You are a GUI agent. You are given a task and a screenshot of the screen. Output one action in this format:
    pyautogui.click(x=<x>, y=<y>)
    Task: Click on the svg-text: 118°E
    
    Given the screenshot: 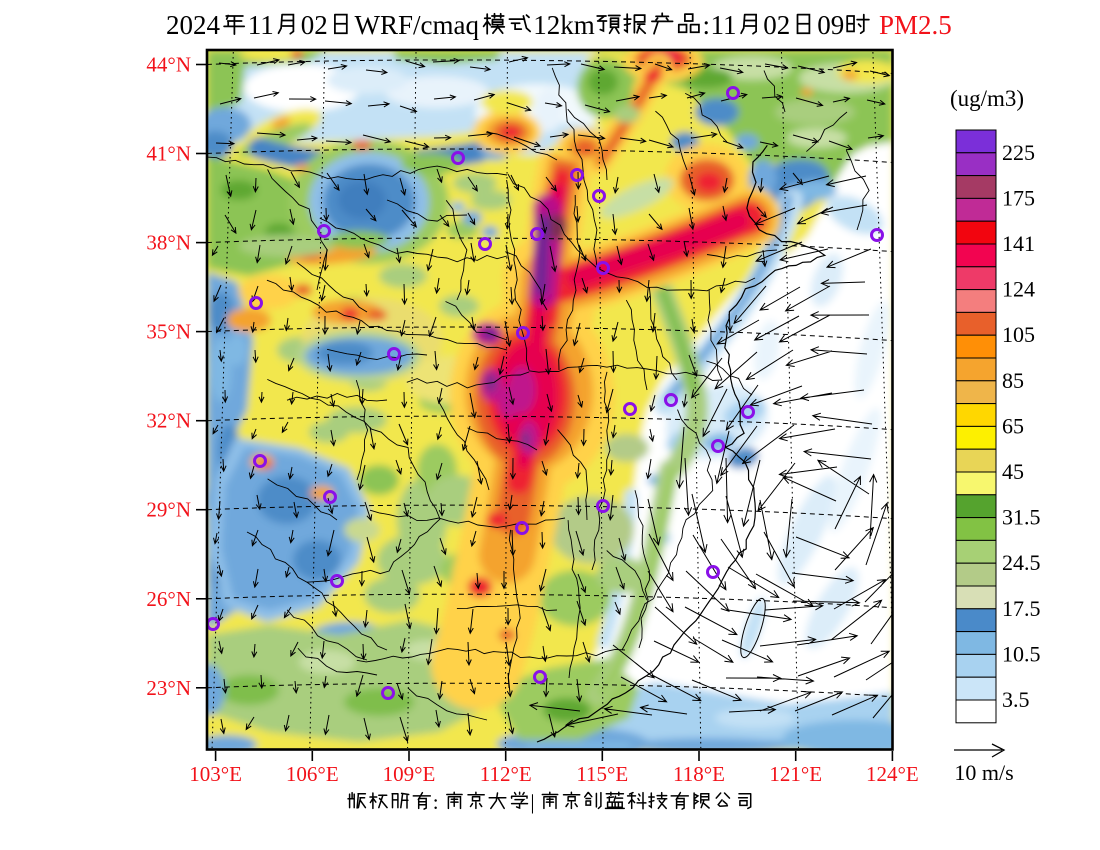 What is the action you would take?
    pyautogui.click(x=699, y=774)
    